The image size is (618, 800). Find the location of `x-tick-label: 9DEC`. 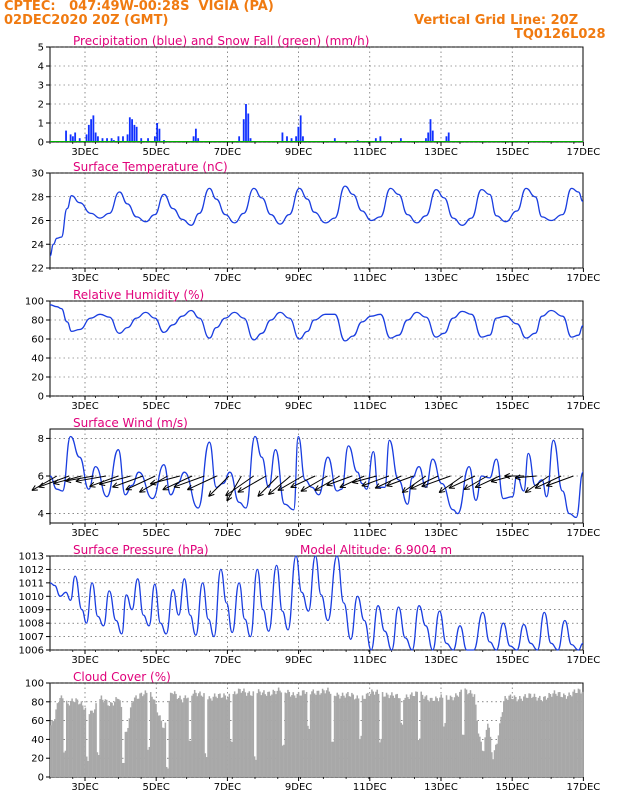

x-tick-label: 9DEC is located at coordinates (298, 406).